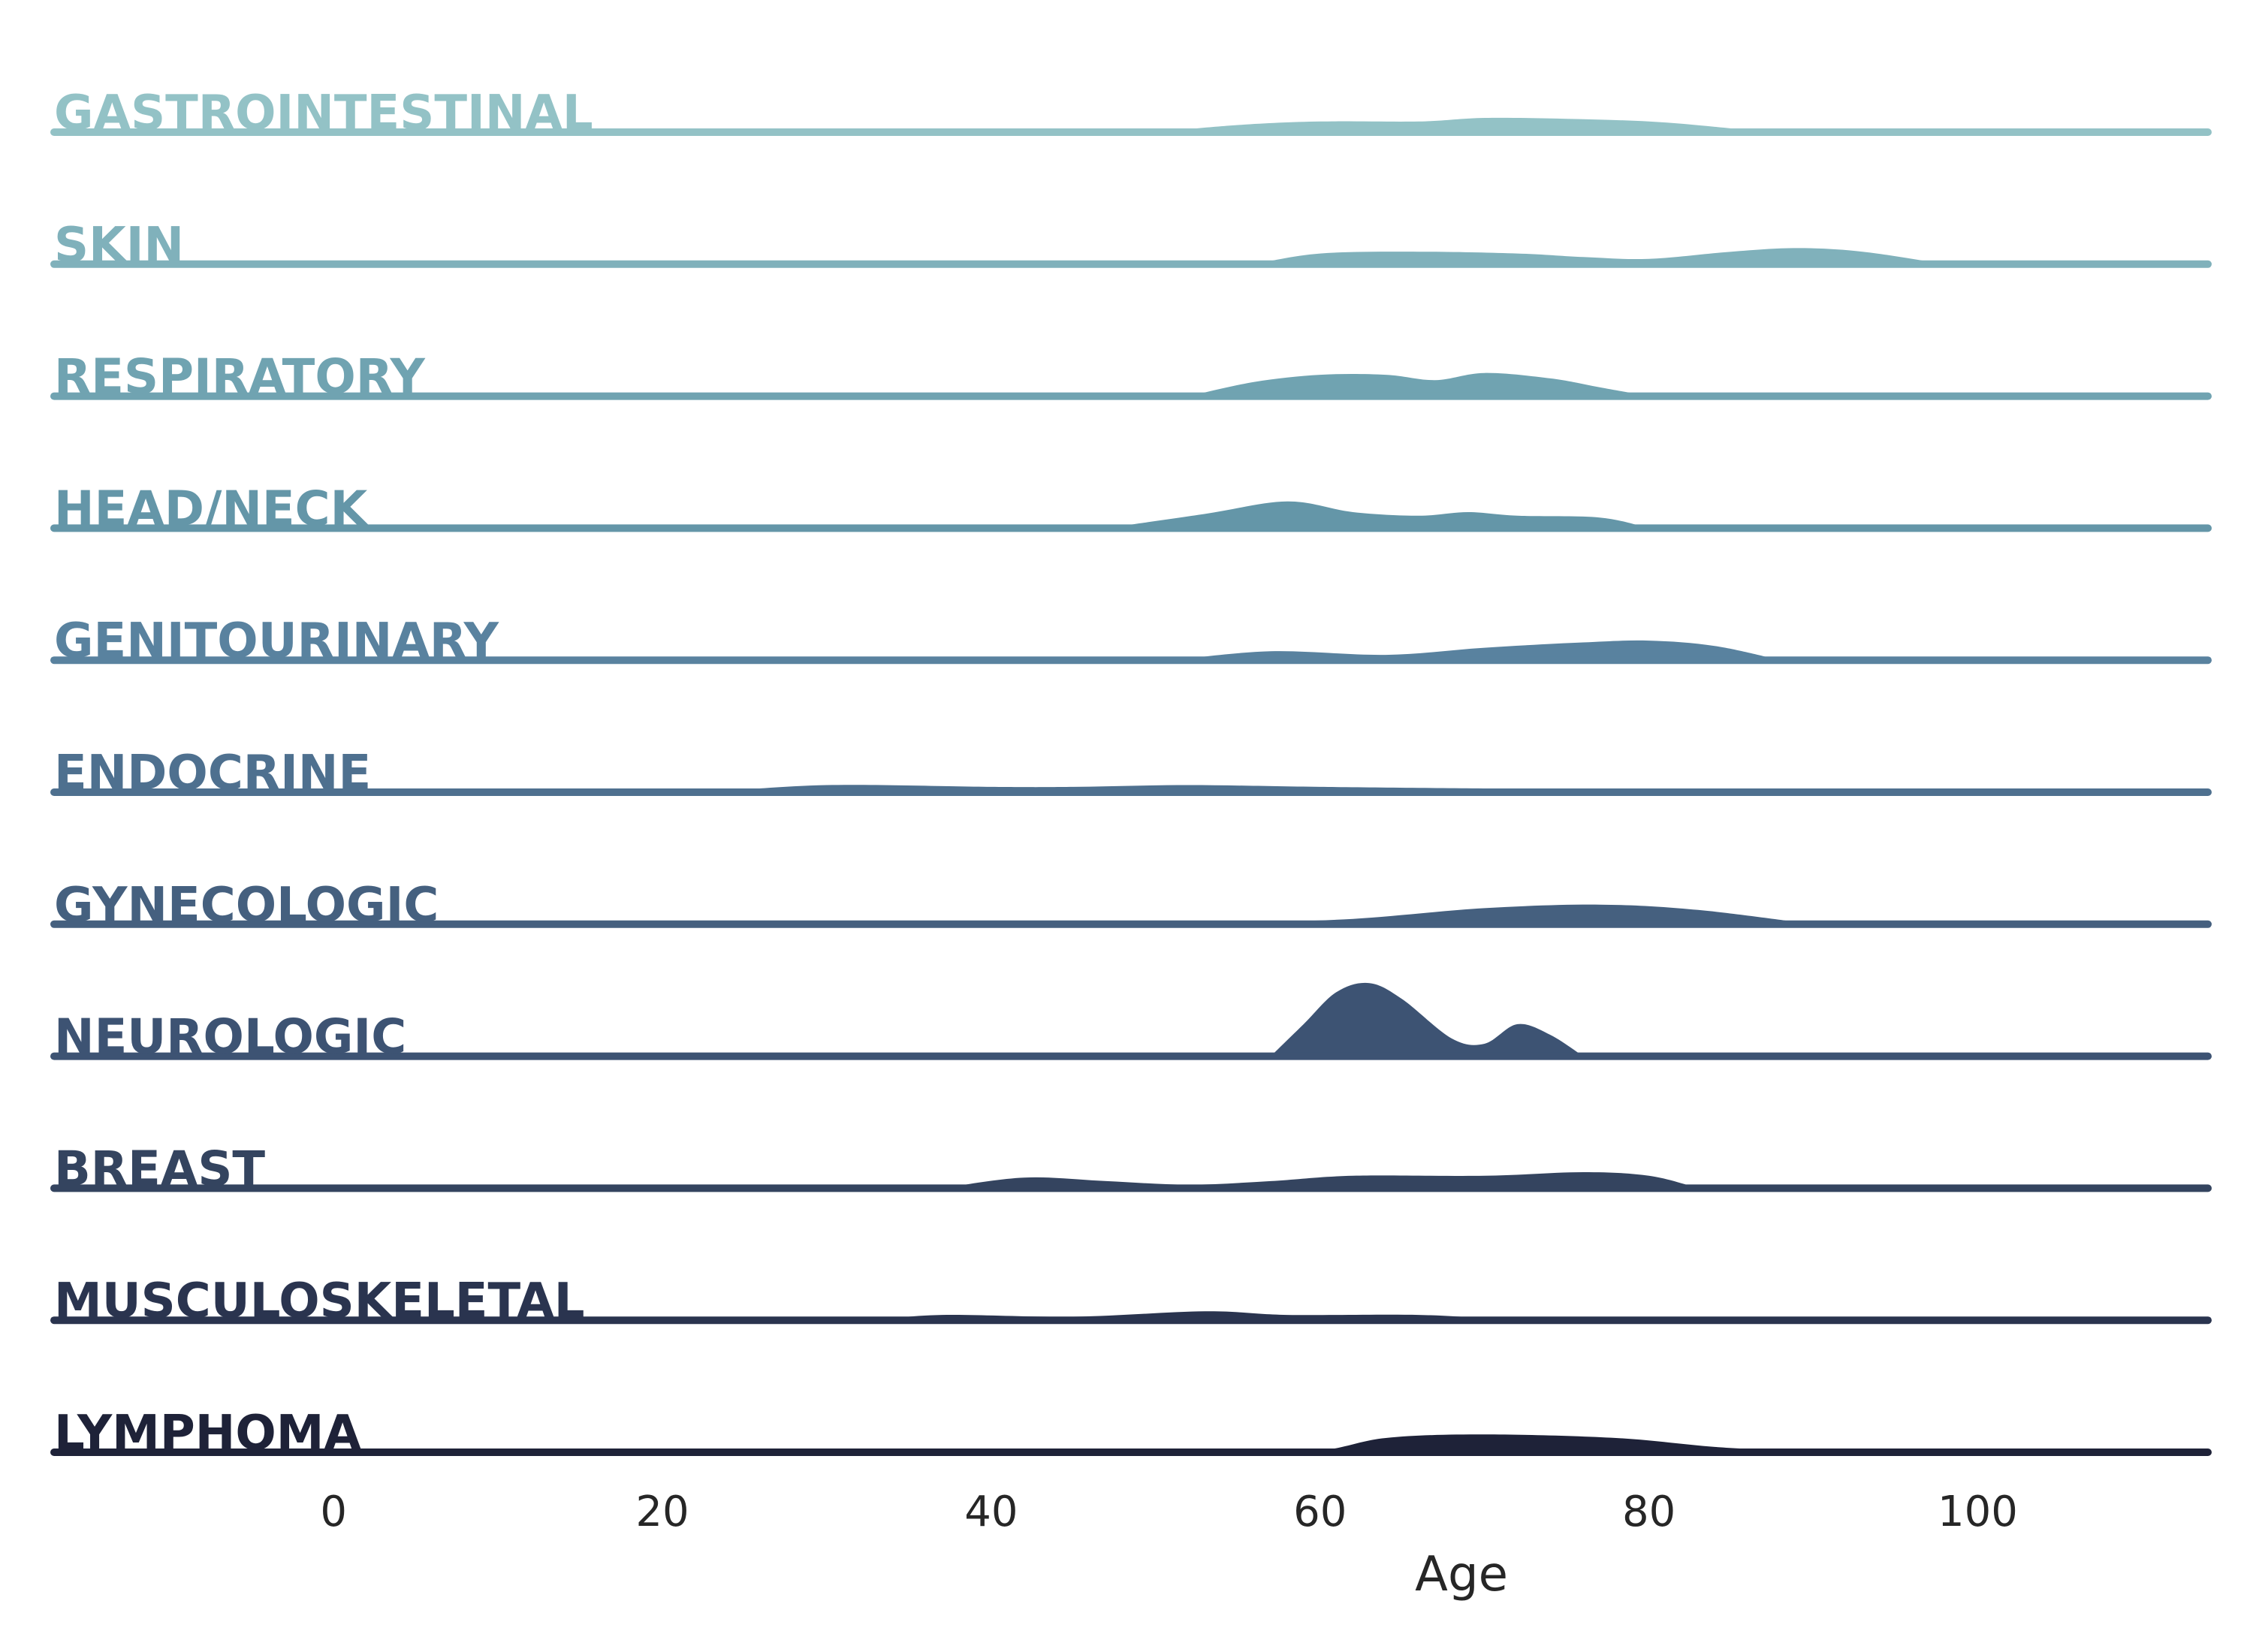 The image size is (2253, 1652). I want to click on ridge-row-head-neck: HEAD/NECK, so click(1131, 509).